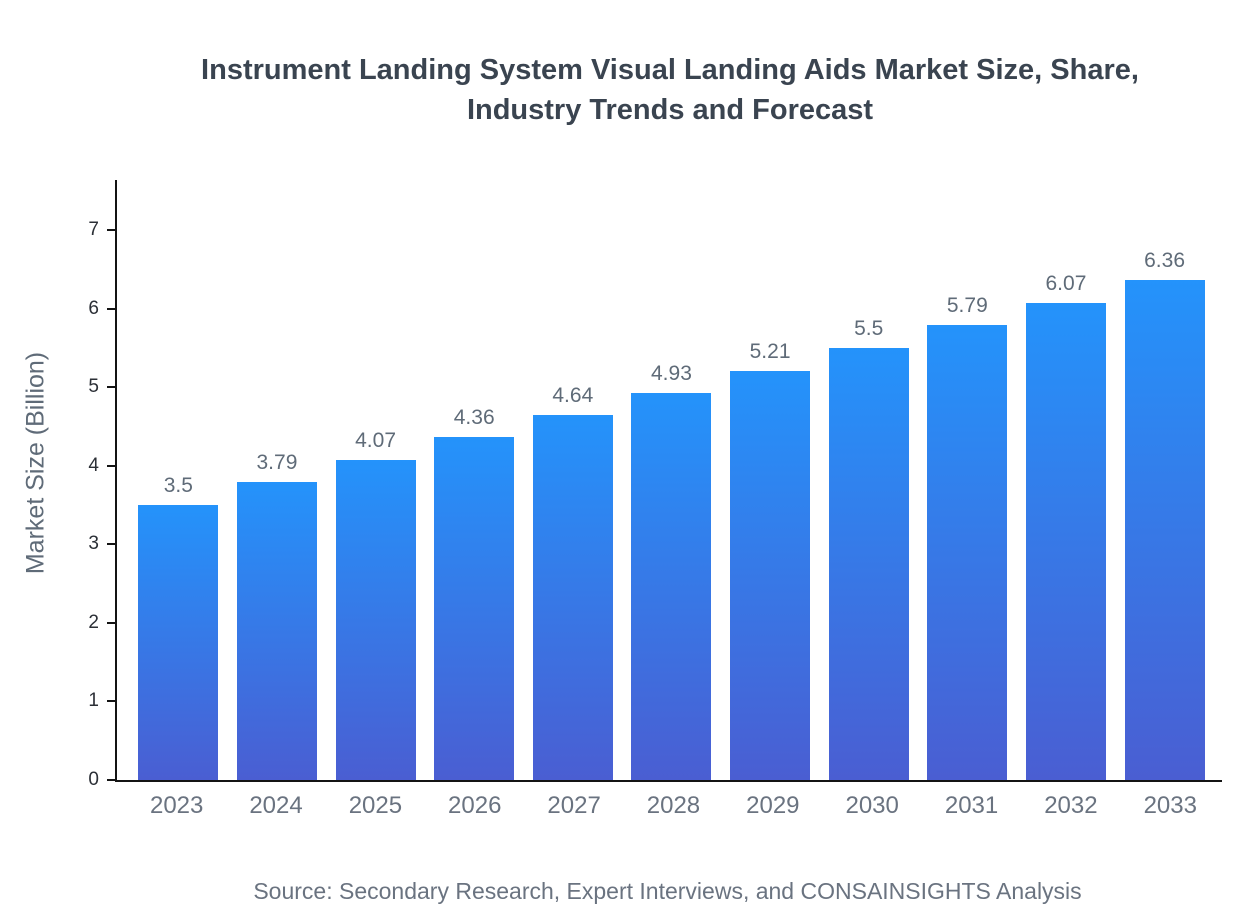 This screenshot has width=1260, height=920. I want to click on bar-group: 4.64, so click(573, 582).